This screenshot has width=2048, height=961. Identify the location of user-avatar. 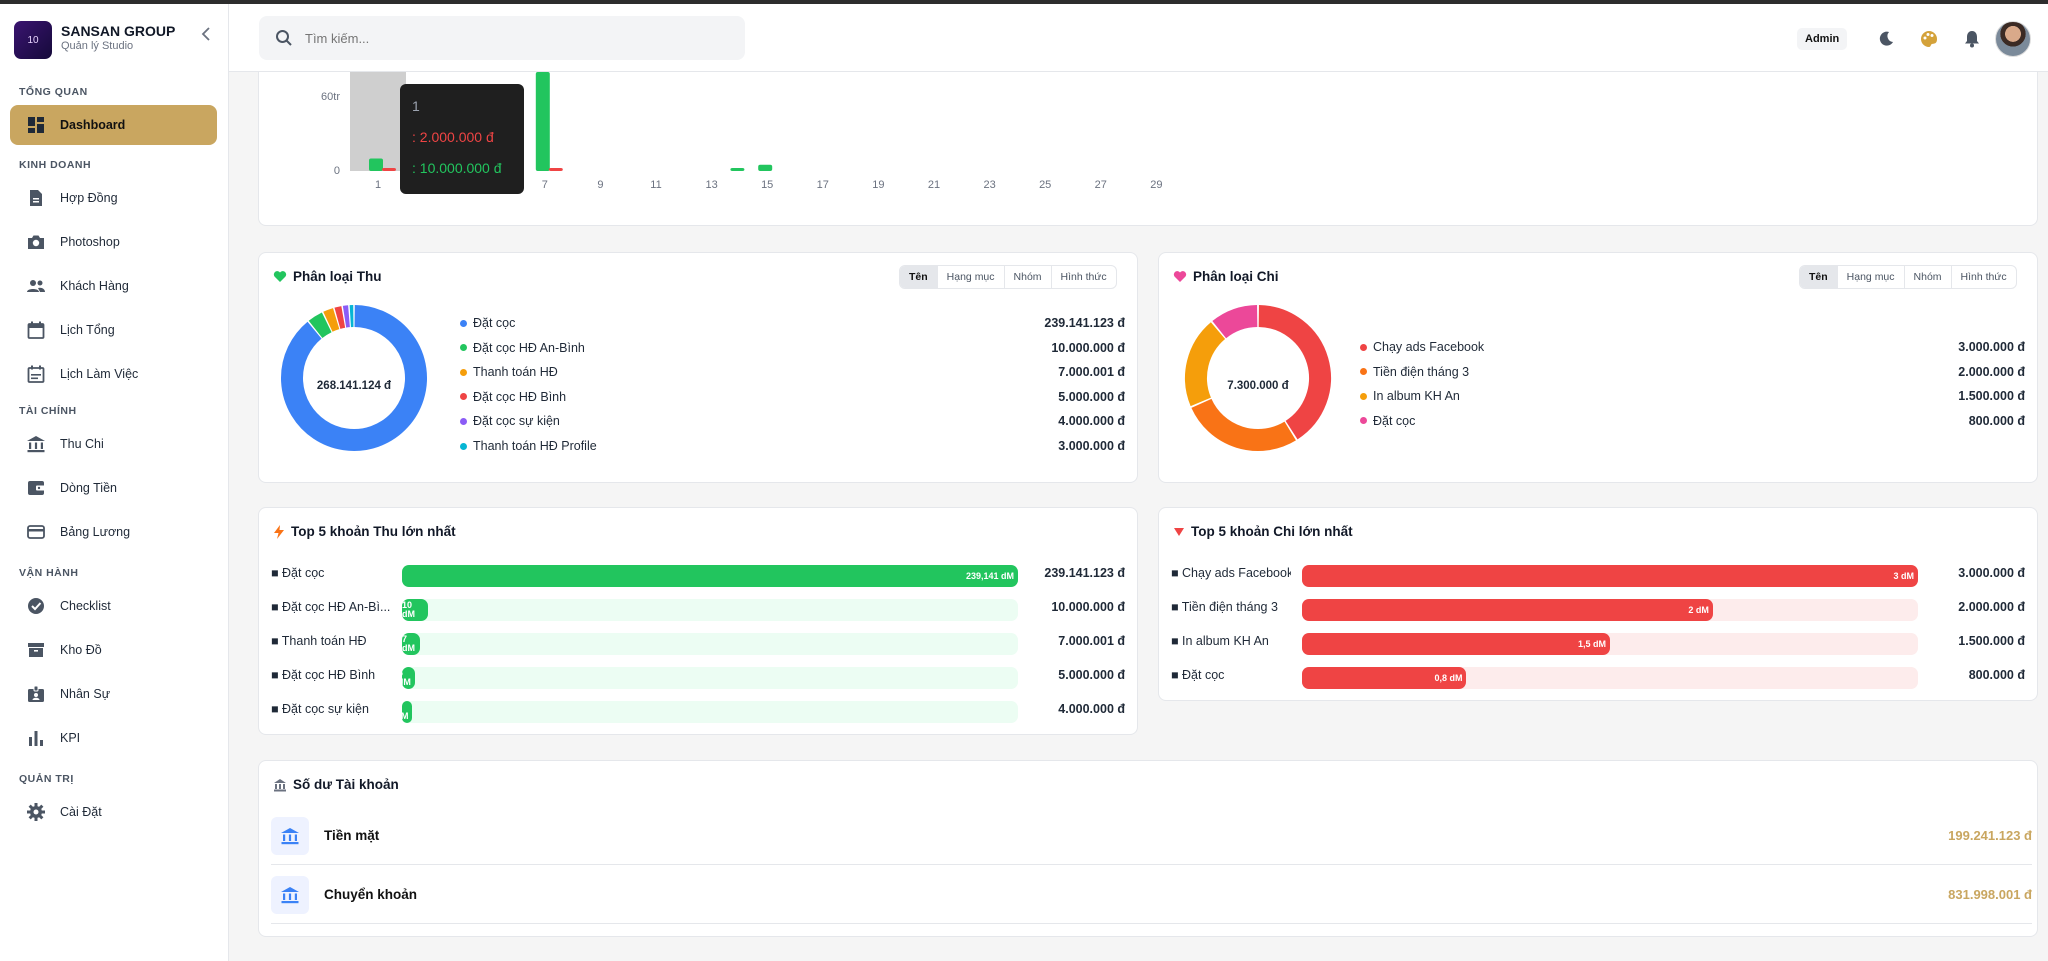
(2013, 39).